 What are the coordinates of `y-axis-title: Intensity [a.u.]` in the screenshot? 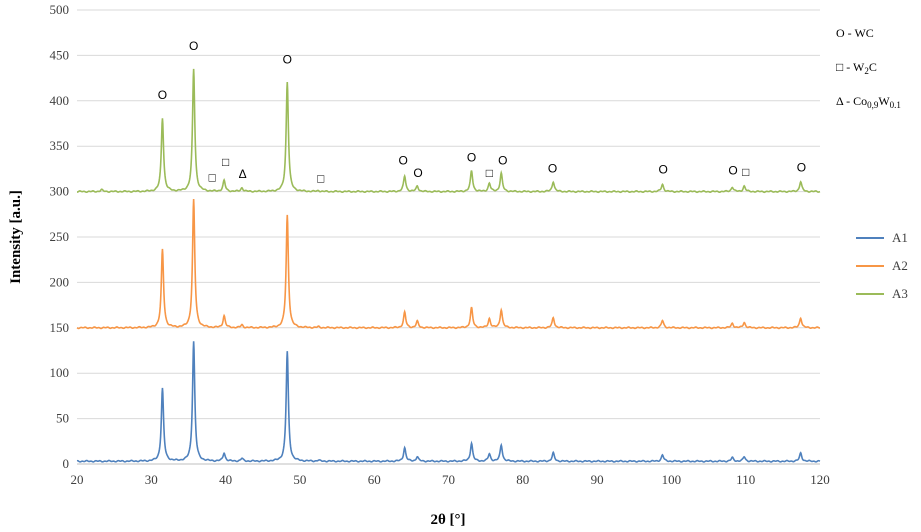 It's located at (16, 237).